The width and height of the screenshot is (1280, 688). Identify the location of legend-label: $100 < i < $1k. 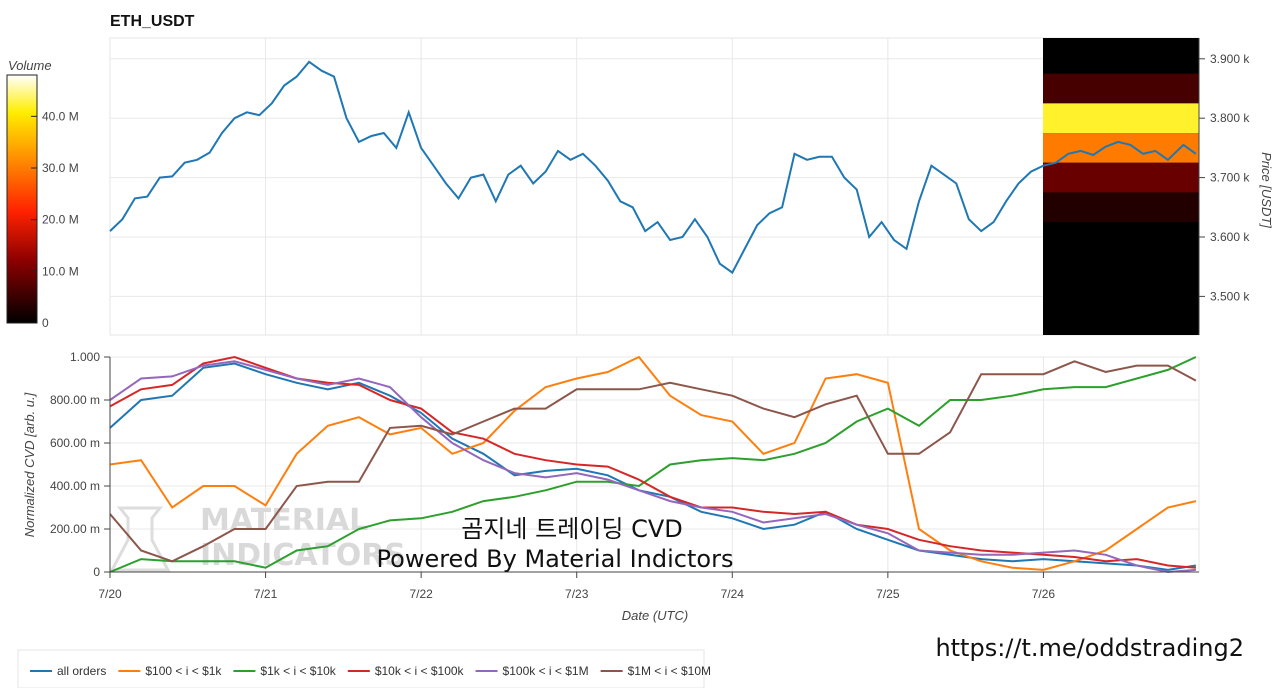
(183, 671).